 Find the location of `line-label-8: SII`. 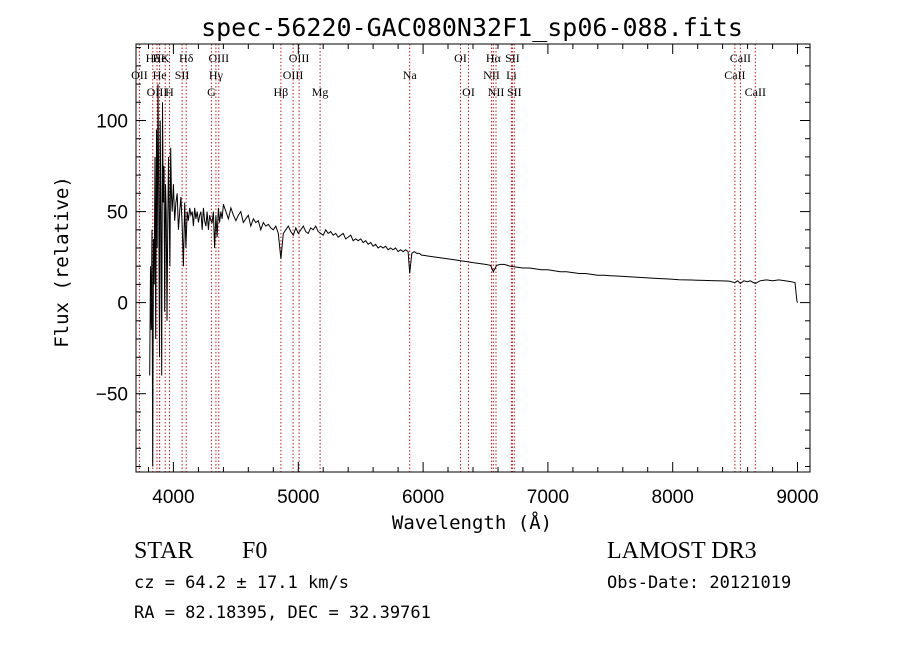

line-label-8: SII is located at coordinates (512, 58).